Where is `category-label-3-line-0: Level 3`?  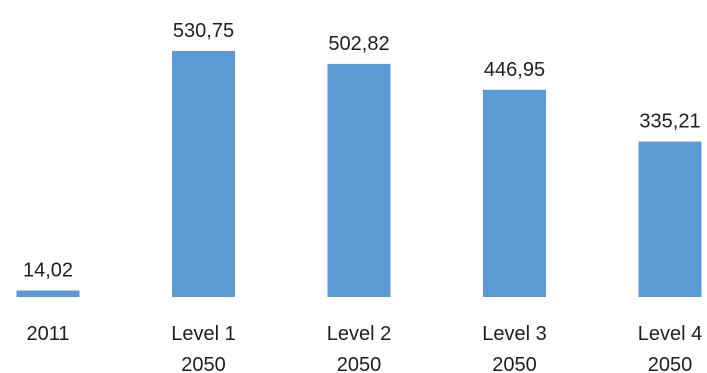
category-label-3-line-0: Level 3 is located at coordinates (514, 334).